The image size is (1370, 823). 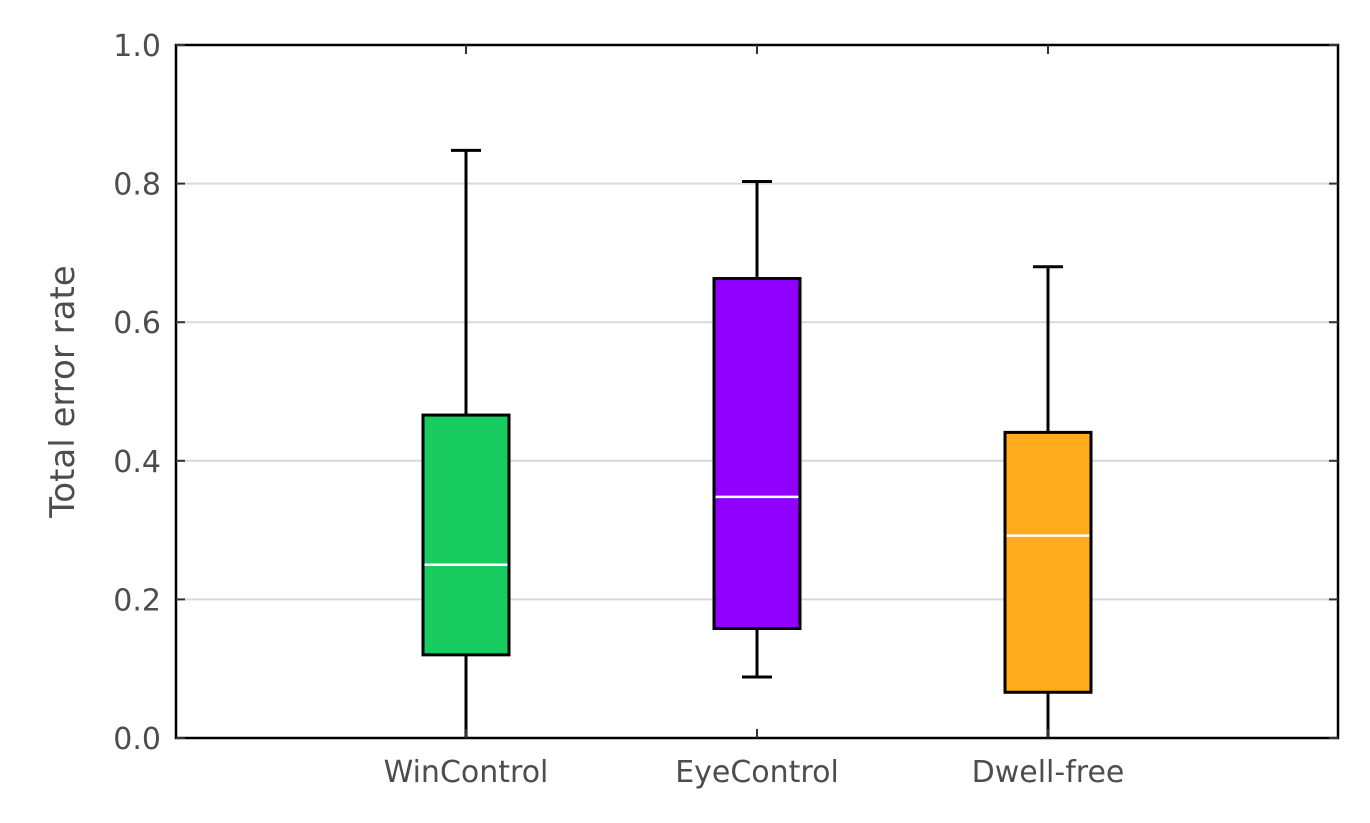 I want to click on y-tick-label: 0.0, so click(x=137, y=739).